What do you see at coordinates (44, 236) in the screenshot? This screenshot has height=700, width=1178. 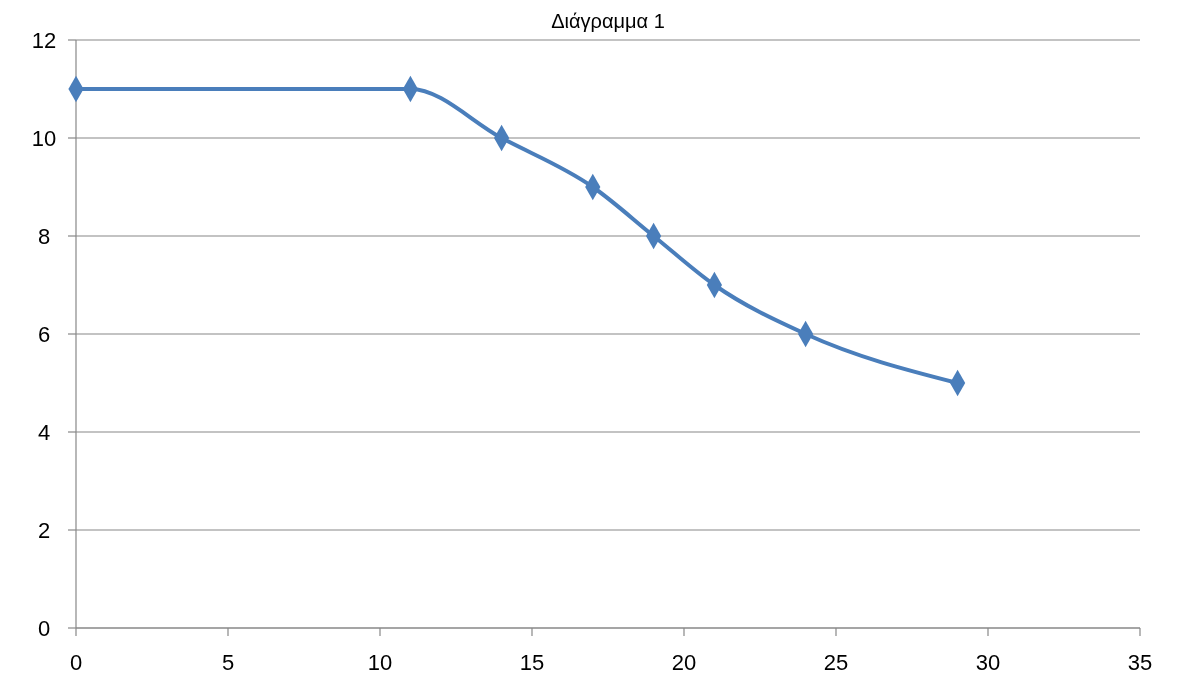 I see `y-tick-label: 8` at bounding box center [44, 236].